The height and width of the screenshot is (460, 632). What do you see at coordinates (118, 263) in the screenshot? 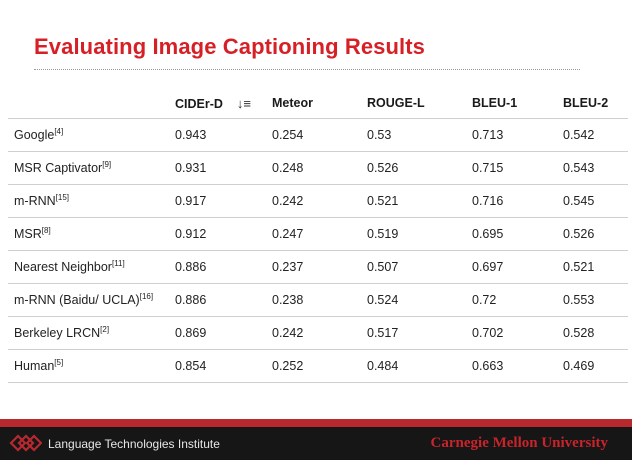
I see `model-reference: [11]` at bounding box center [118, 263].